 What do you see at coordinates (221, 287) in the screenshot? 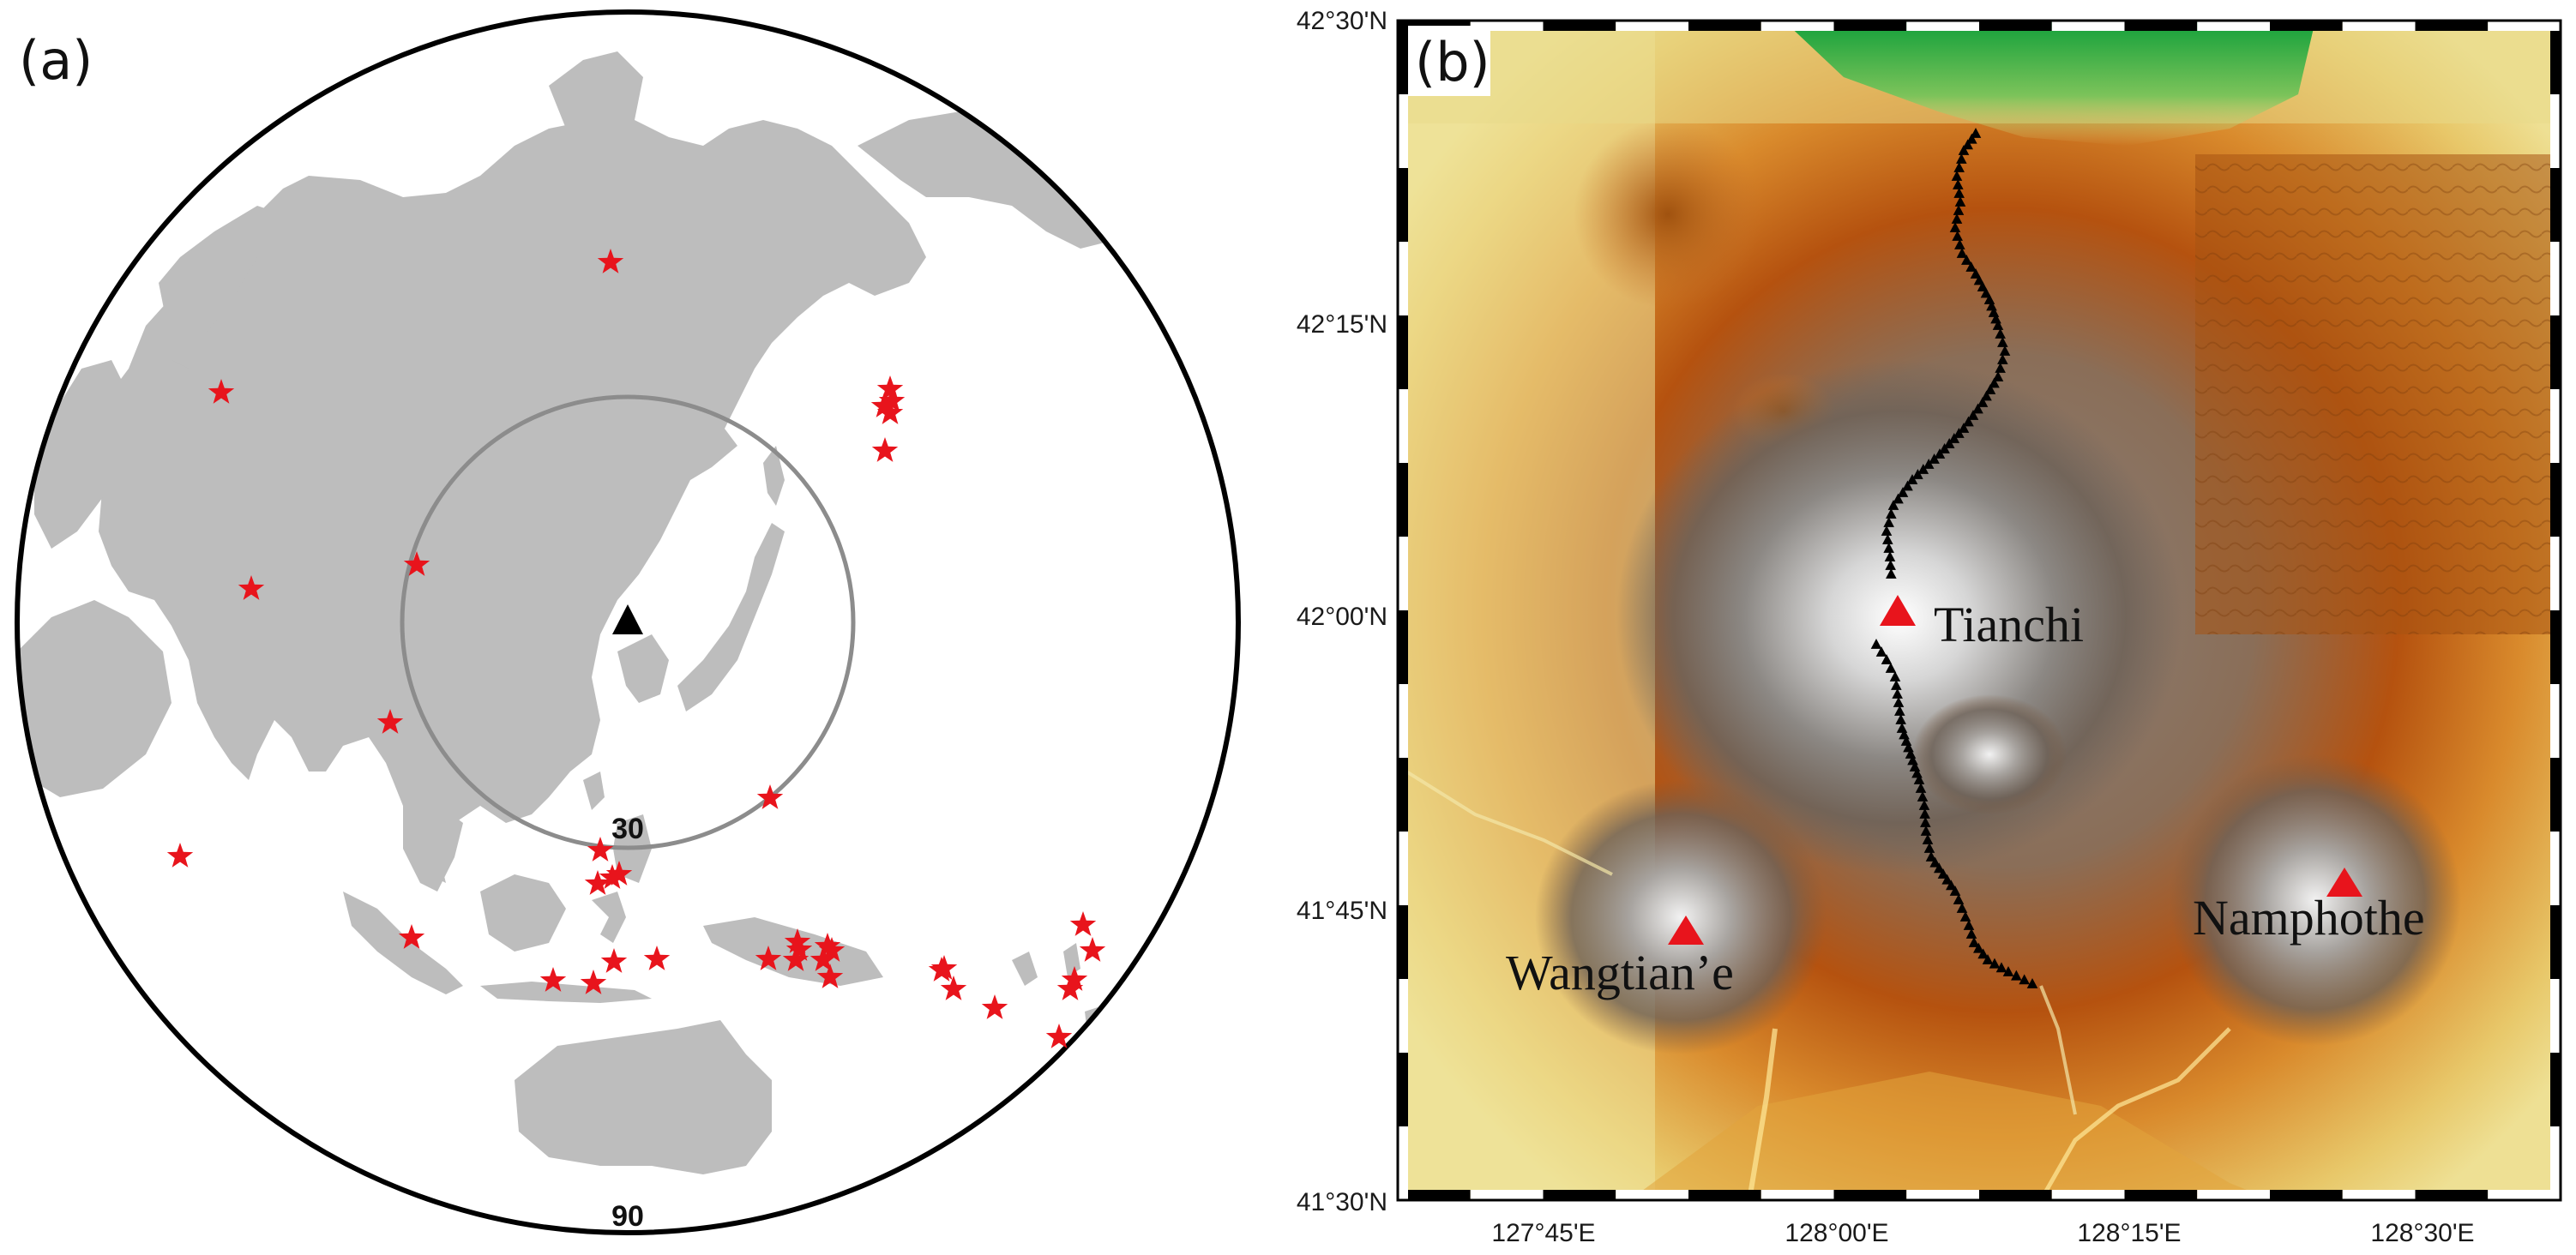
I see `land-scandinavia` at bounding box center [221, 287].